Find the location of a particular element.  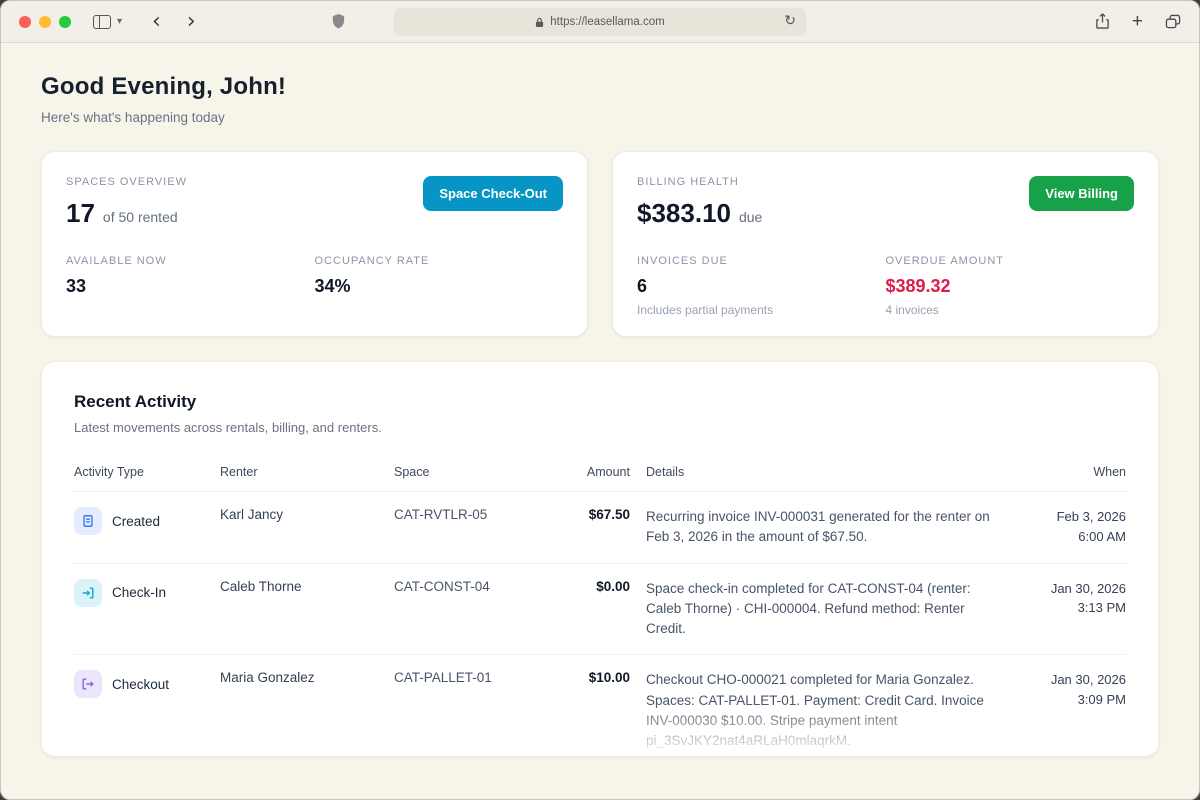

nav-group: ▾ ‹ › is located at coordinates (149, 21).